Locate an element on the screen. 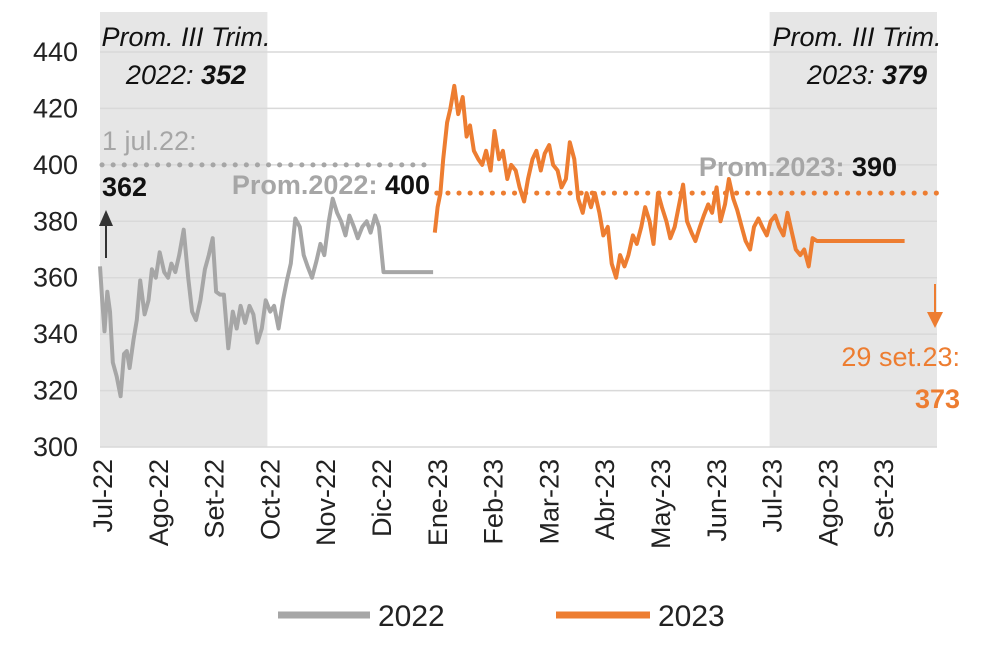  x-tick-label: Ago-23 is located at coordinates (828, 502).